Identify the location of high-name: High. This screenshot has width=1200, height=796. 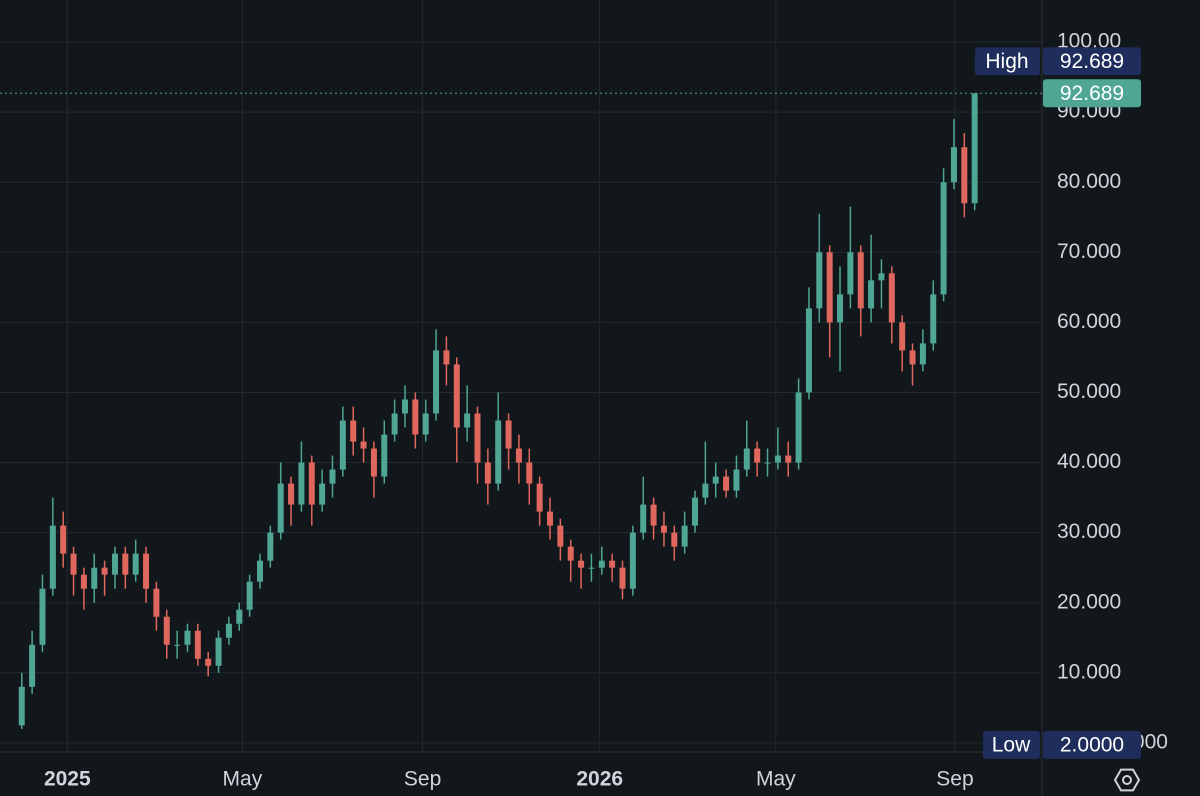
(1006, 61).